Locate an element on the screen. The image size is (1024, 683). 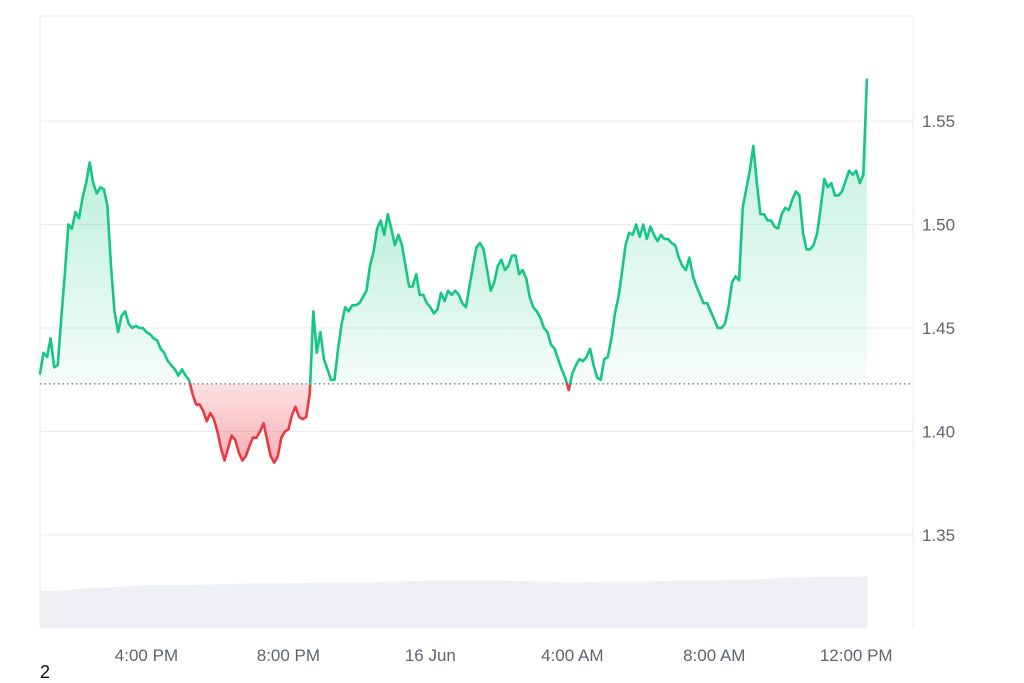
y-tick-label: 1.45 is located at coordinates (938, 328).